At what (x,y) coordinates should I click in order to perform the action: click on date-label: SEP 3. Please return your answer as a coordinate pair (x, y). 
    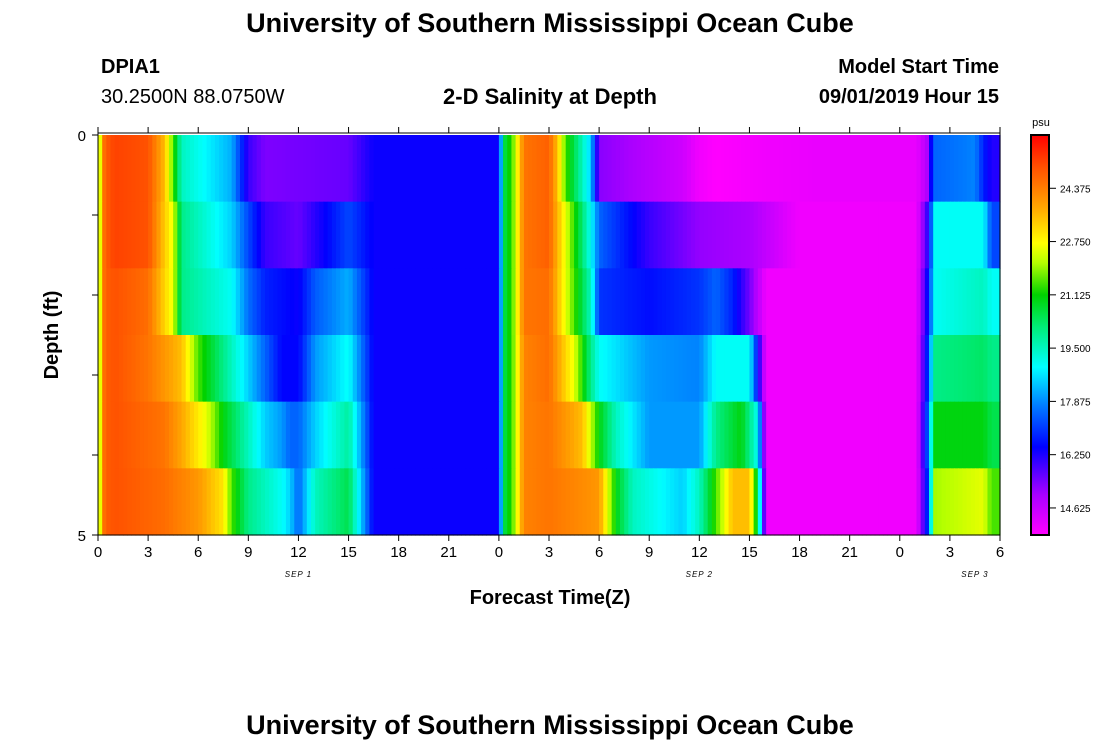
    Looking at the image, I should click on (974, 574).